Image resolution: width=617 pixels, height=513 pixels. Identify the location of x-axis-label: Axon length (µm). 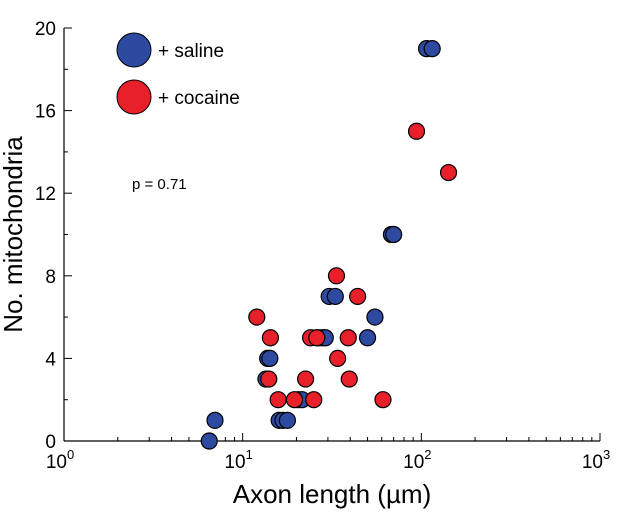
(332, 494).